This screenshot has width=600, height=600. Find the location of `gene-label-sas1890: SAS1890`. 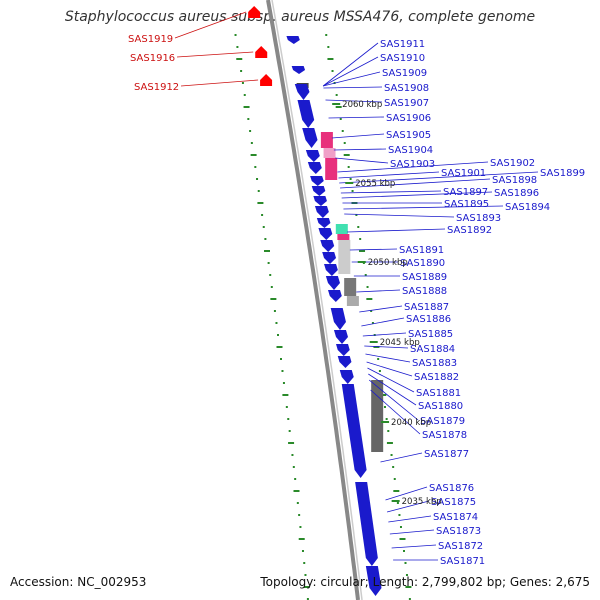

gene-label-sas1890: SAS1890 is located at coordinates (422, 263).